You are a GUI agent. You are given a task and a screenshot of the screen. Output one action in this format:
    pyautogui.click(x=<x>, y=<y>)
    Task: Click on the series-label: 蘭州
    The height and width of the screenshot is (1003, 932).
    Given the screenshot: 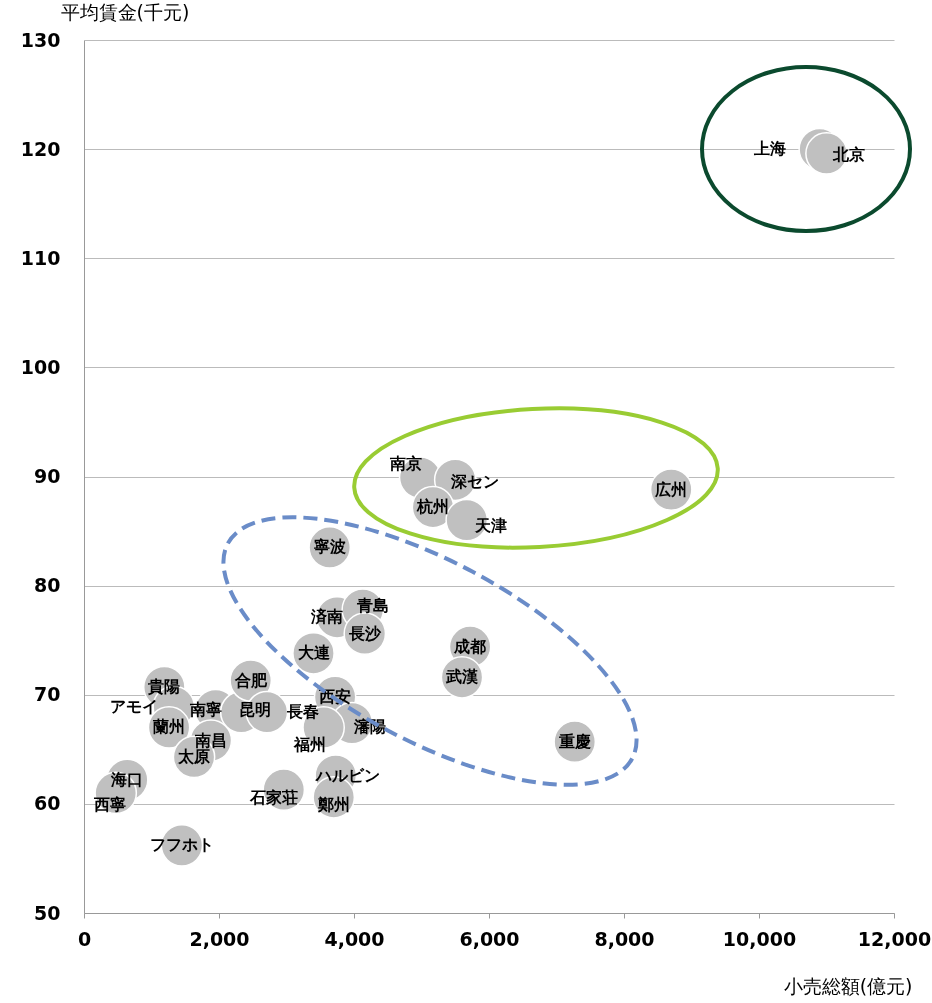 What is the action you would take?
    pyautogui.click(x=169, y=727)
    